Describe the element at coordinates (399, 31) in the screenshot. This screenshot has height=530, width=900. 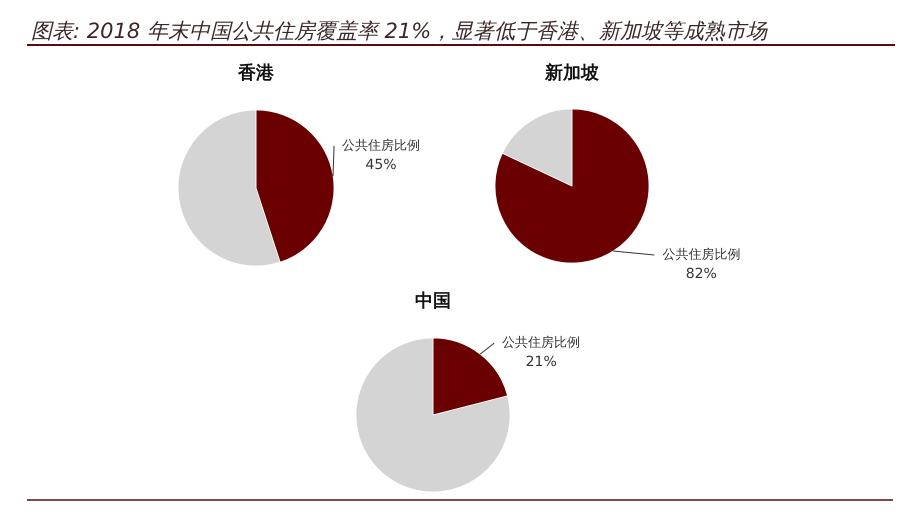
I see `title: 图表: 2018 年末中国公共住房覆盖率 21%，显著低于香港、新加坡等成熟市场` at that location.